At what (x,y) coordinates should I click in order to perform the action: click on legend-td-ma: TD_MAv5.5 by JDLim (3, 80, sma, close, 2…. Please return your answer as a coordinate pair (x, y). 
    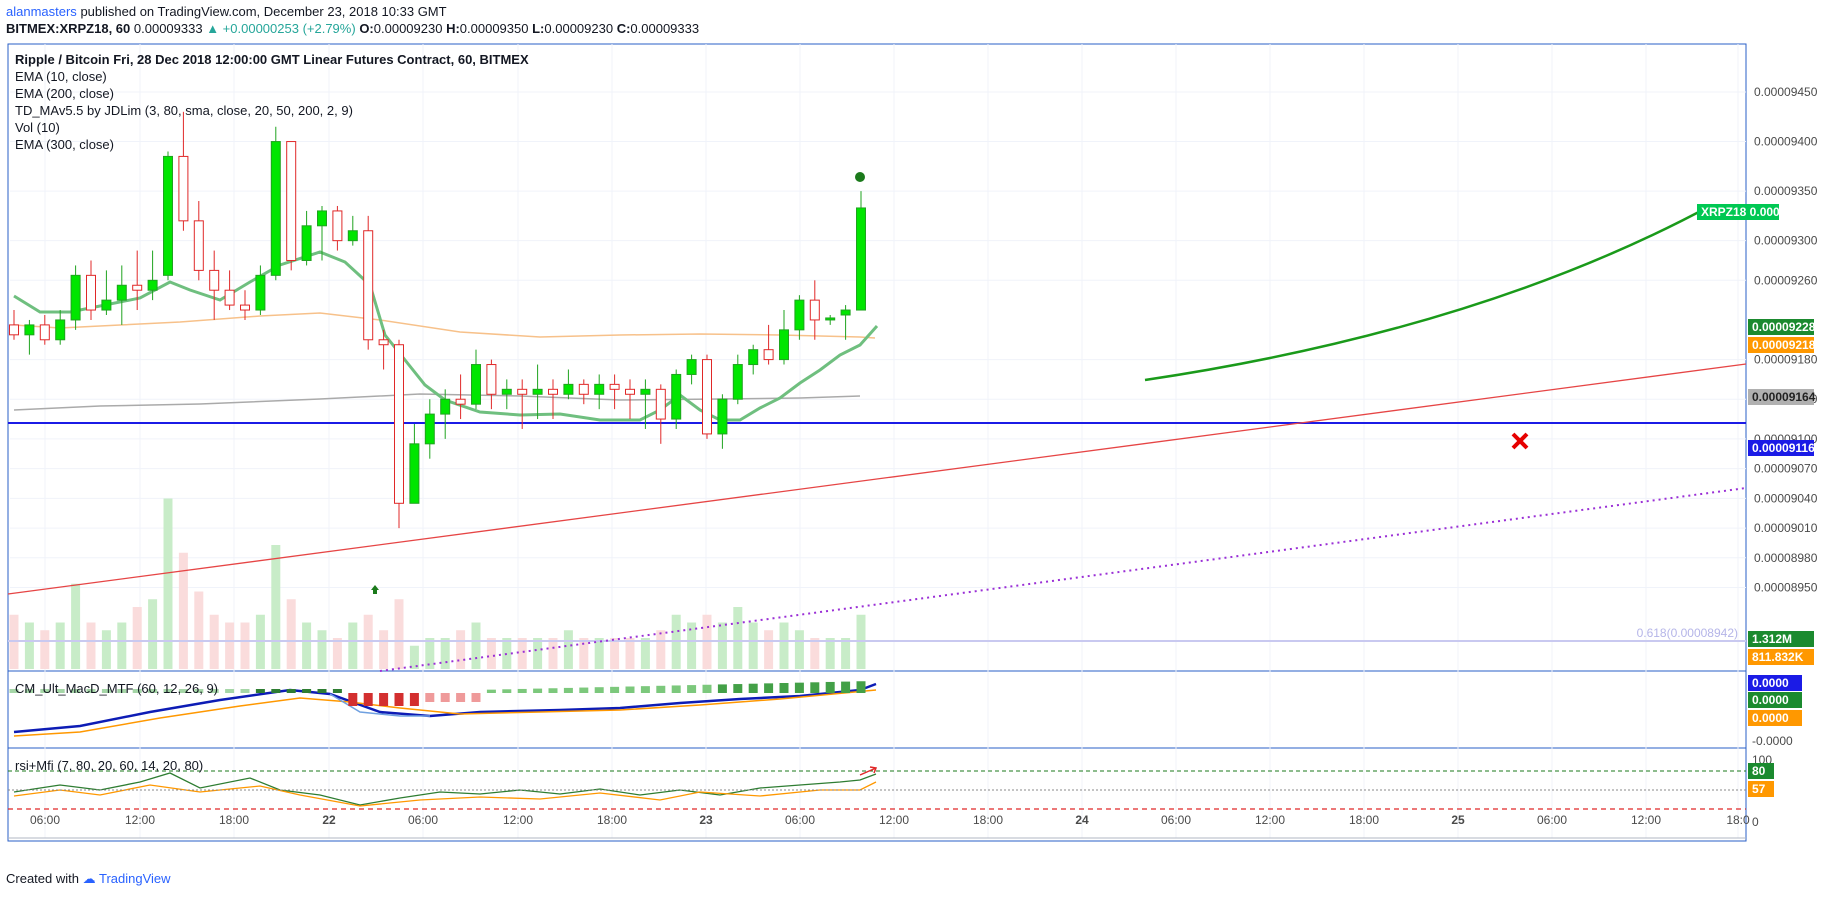
    Looking at the image, I should click on (184, 110).